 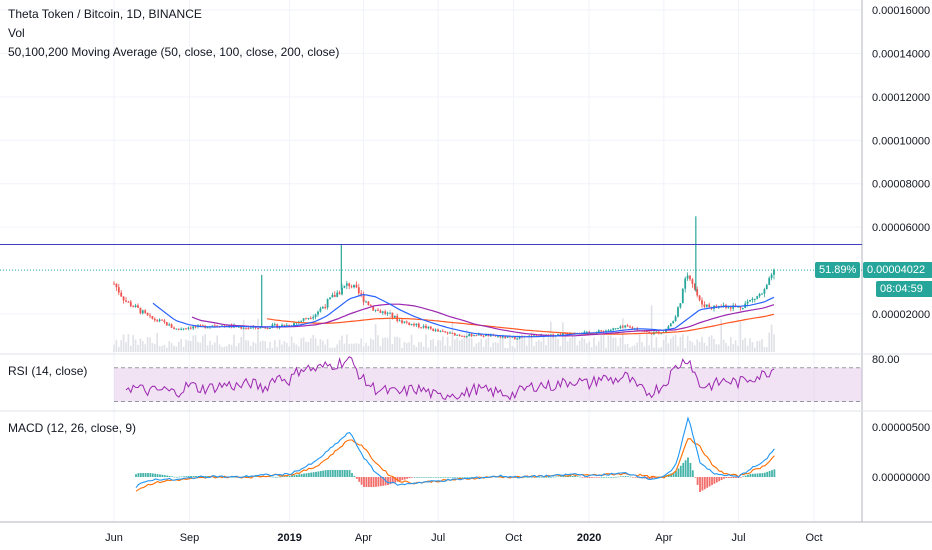 What do you see at coordinates (901, 141) in the screenshot?
I see `price-axis-tick-label: 0.00010000` at bounding box center [901, 141].